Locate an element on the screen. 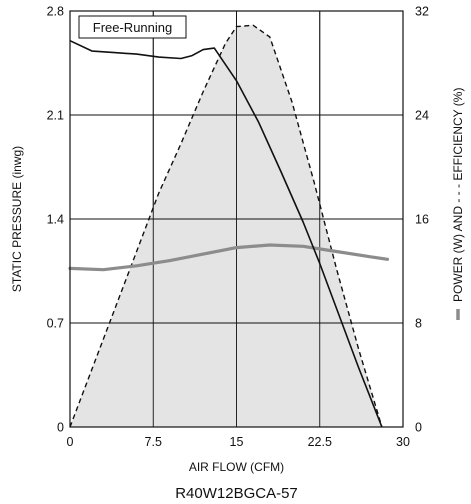 This screenshot has width=471, height=504. y-right-tick-label: 32 is located at coordinates (422, 12).